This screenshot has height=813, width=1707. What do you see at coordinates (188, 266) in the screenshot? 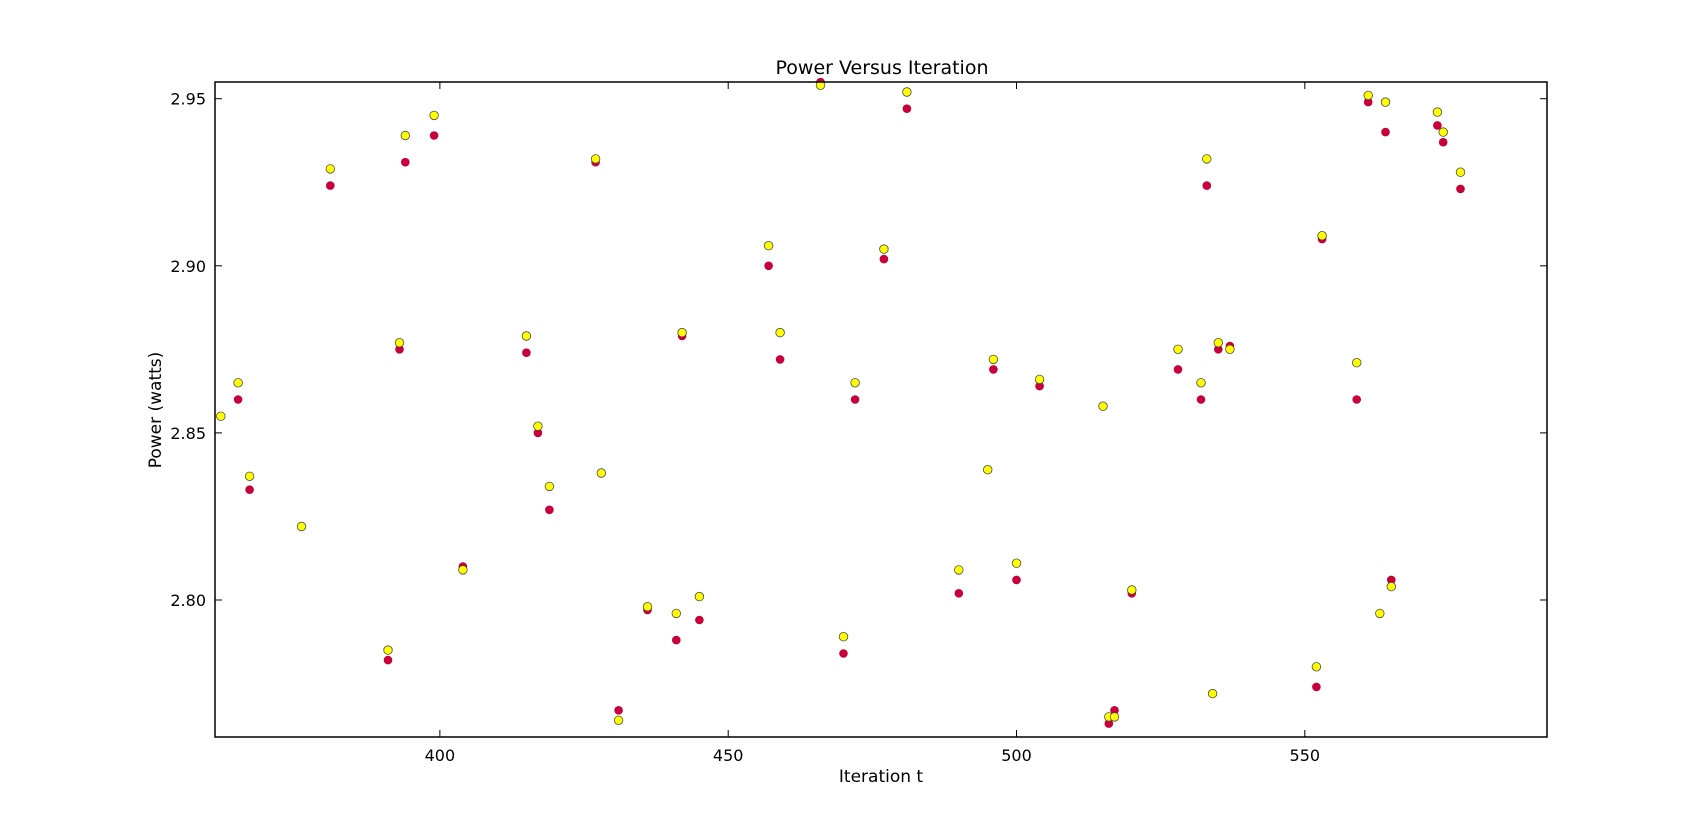
I see `y-tick-label: 2.90` at bounding box center [188, 266].